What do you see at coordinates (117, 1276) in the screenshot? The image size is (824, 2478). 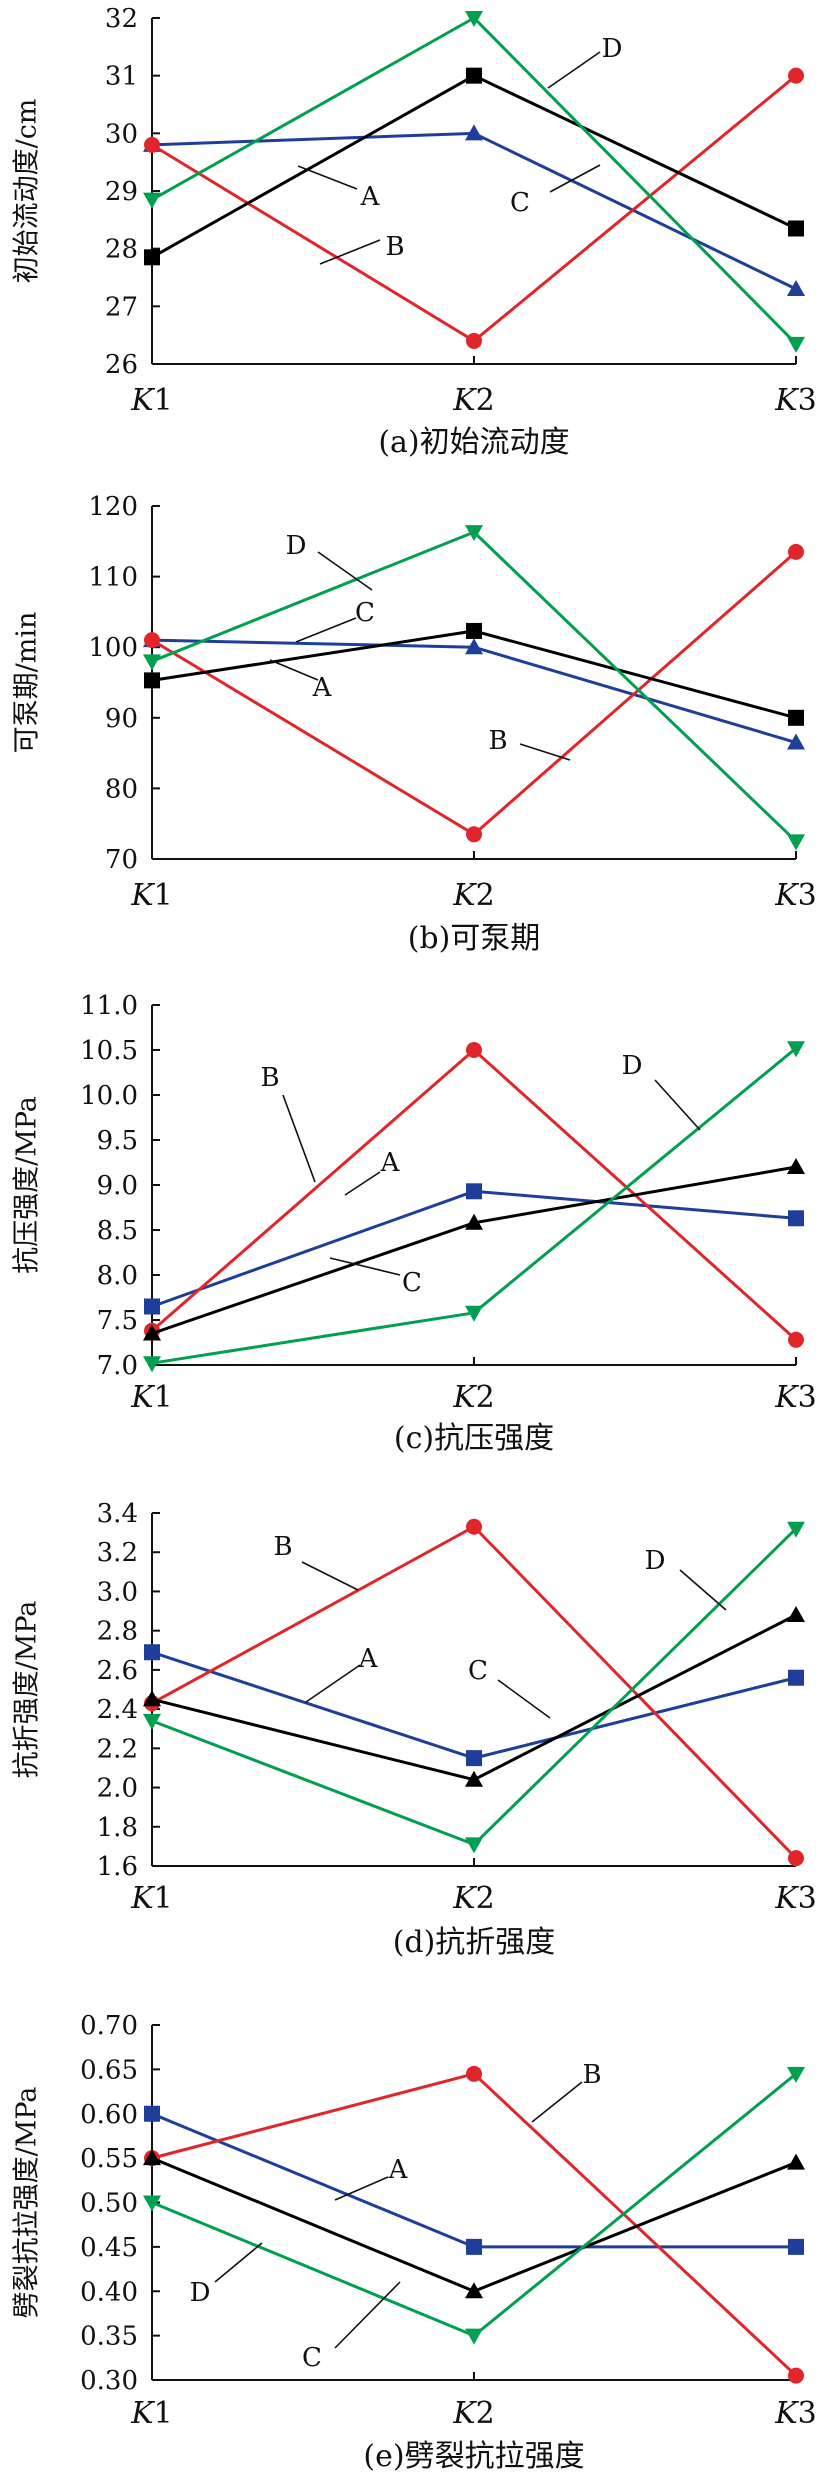 I see `y-tick-label: 8.0` at bounding box center [117, 1276].